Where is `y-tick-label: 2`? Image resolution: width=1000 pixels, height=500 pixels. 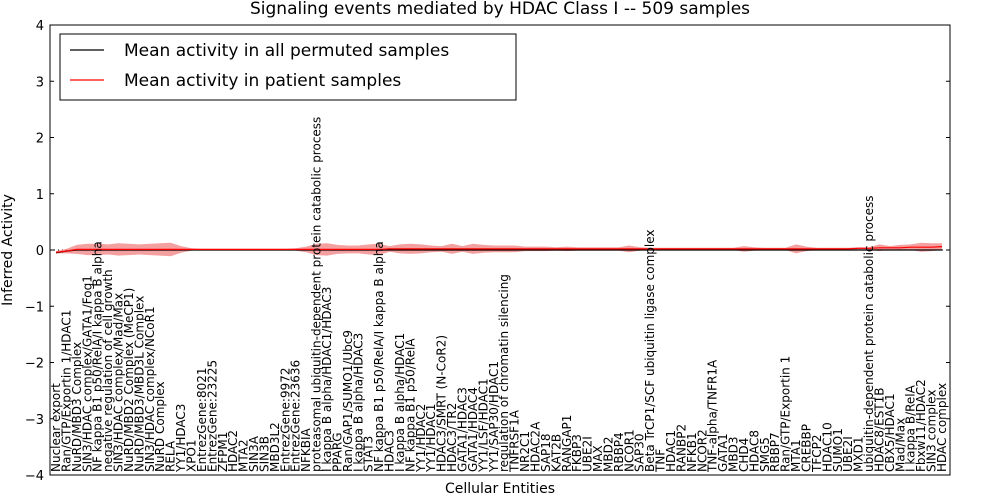 y-tick-label: 2 is located at coordinates (40, 139).